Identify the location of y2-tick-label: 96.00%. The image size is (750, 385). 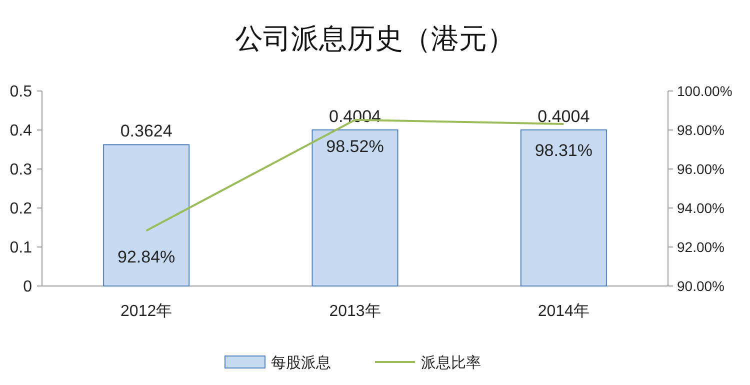
(700, 168).